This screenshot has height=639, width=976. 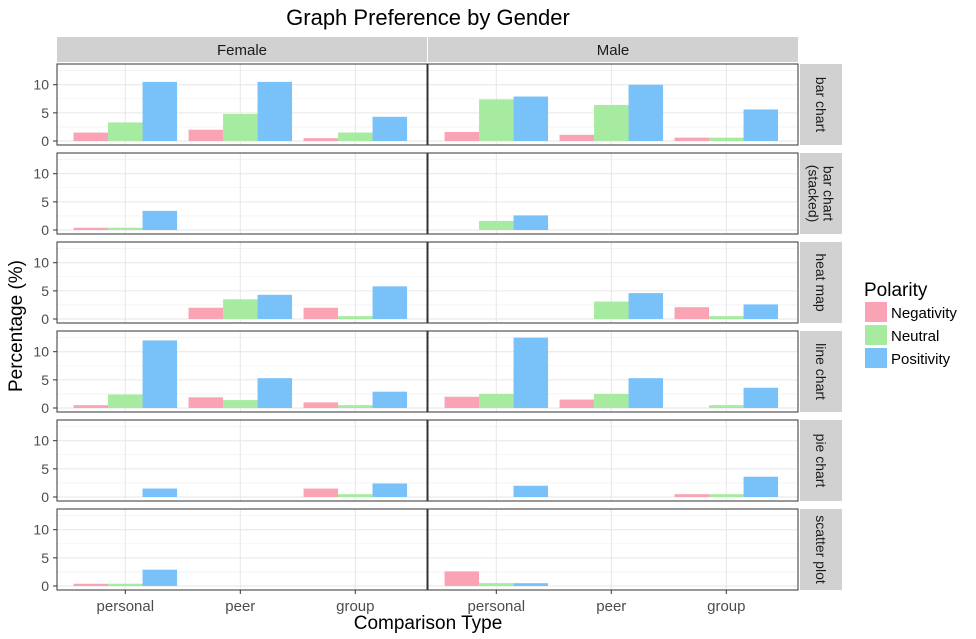 What do you see at coordinates (761, 487) in the screenshot?
I see `bar-male-pie-group-positivity` at bounding box center [761, 487].